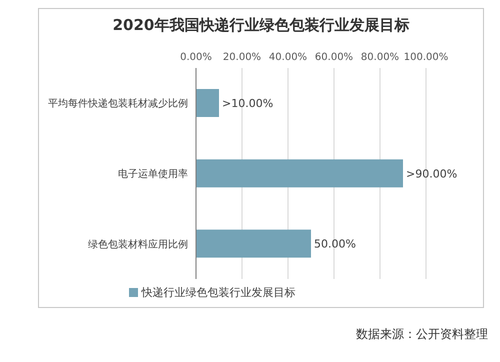 Image resolution: width=500 pixels, height=362 pixels. What do you see at coordinates (288, 57) in the screenshot?
I see `x-tick-label: 40.00%` at bounding box center [288, 57].